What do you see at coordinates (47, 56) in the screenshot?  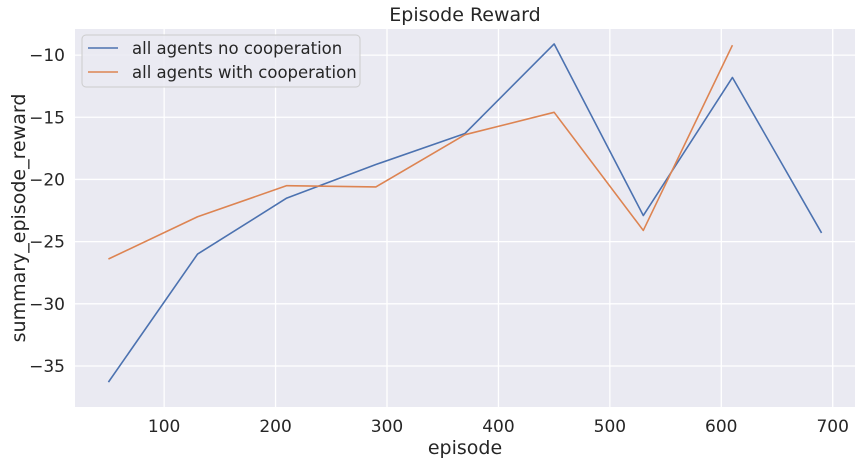 I see `y-tick-label: −10` at bounding box center [47, 56].